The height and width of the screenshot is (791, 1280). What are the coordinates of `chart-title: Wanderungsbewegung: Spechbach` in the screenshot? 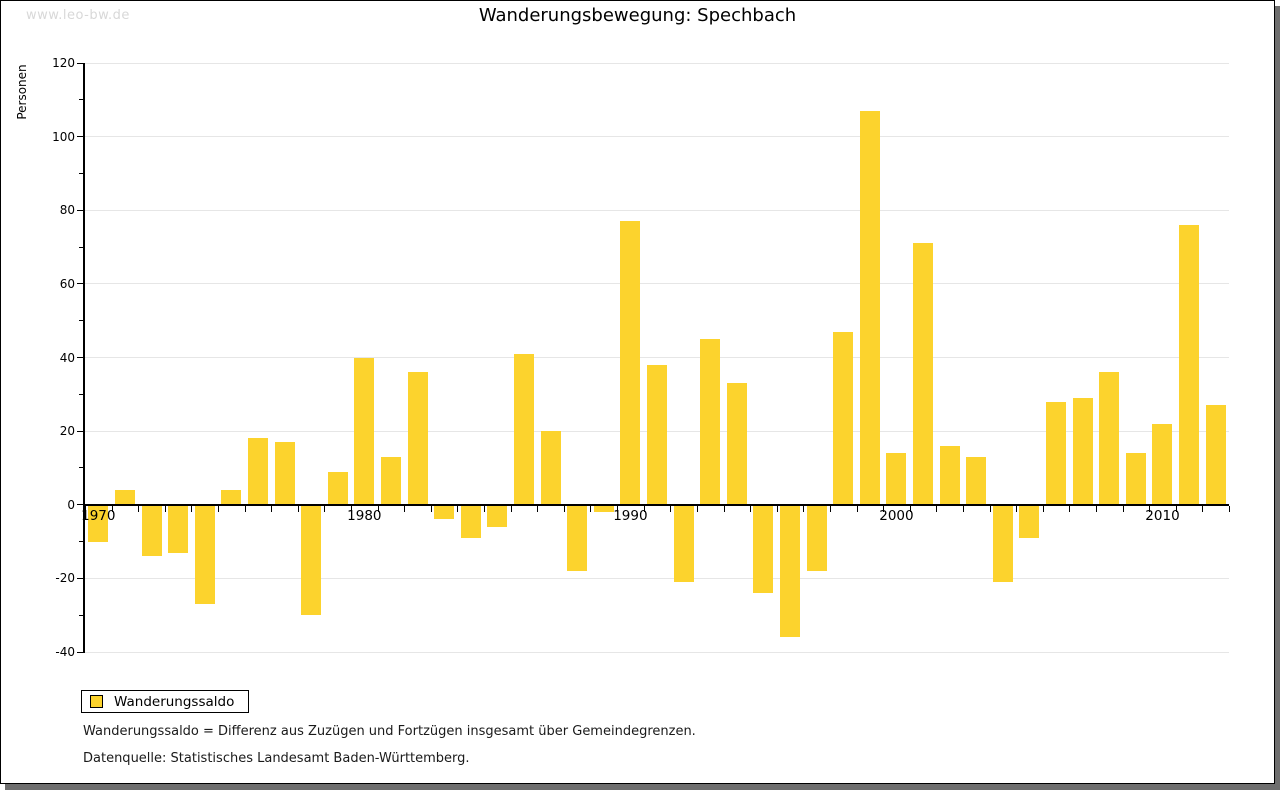 It's located at (637, 15).